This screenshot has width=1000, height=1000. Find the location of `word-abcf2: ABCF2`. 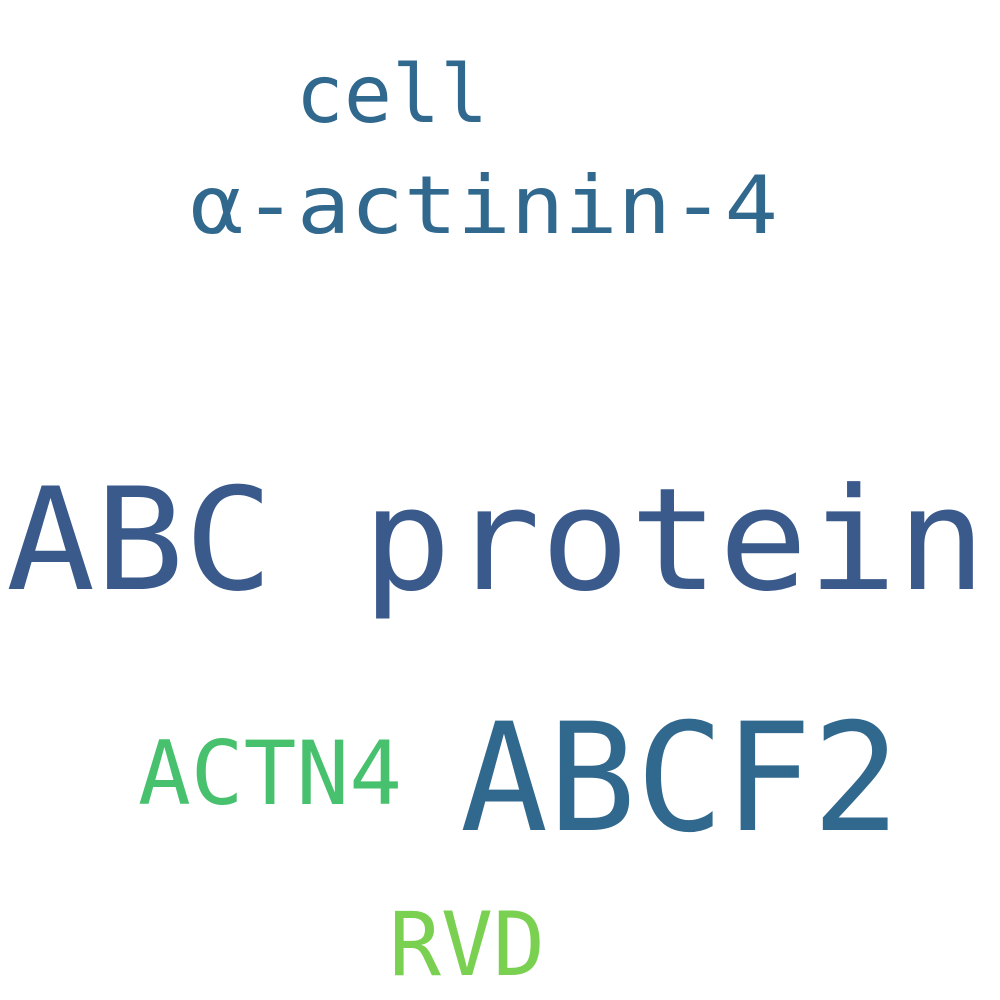

word-abcf2: ABCF2 is located at coordinates (680, 779).